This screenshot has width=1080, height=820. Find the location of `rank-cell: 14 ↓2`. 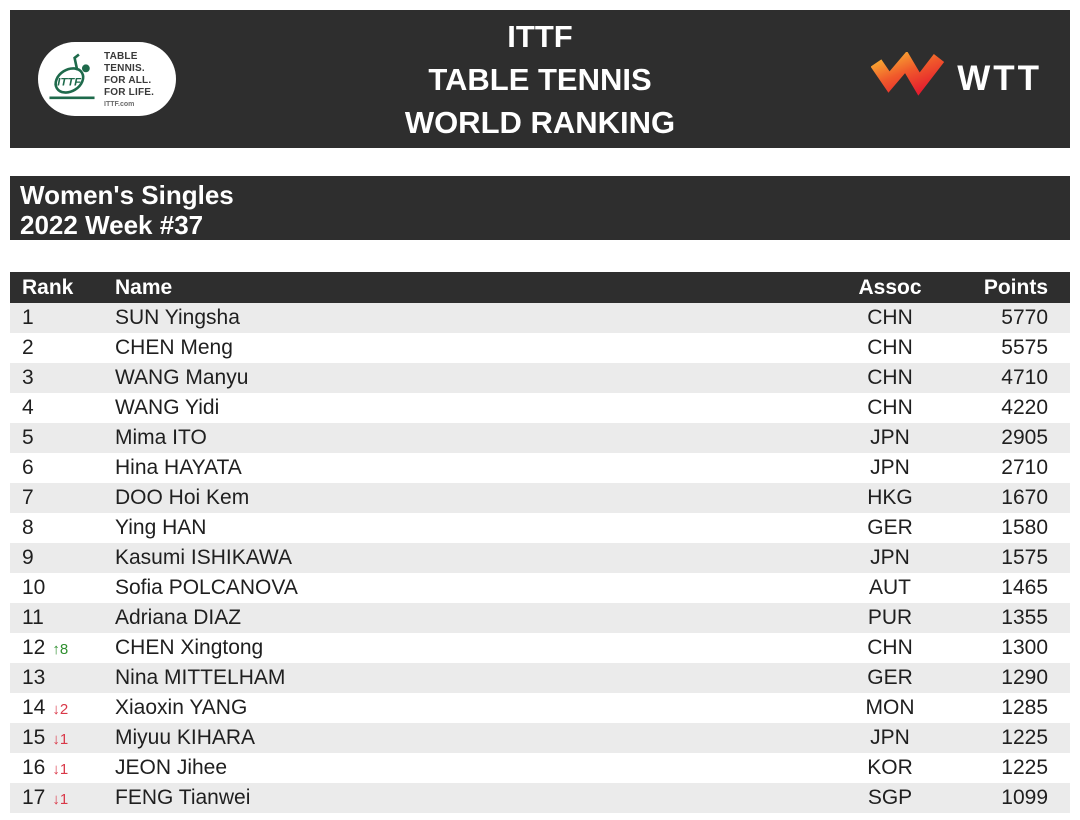

rank-cell: 14 ↓2 is located at coordinates (62, 708).